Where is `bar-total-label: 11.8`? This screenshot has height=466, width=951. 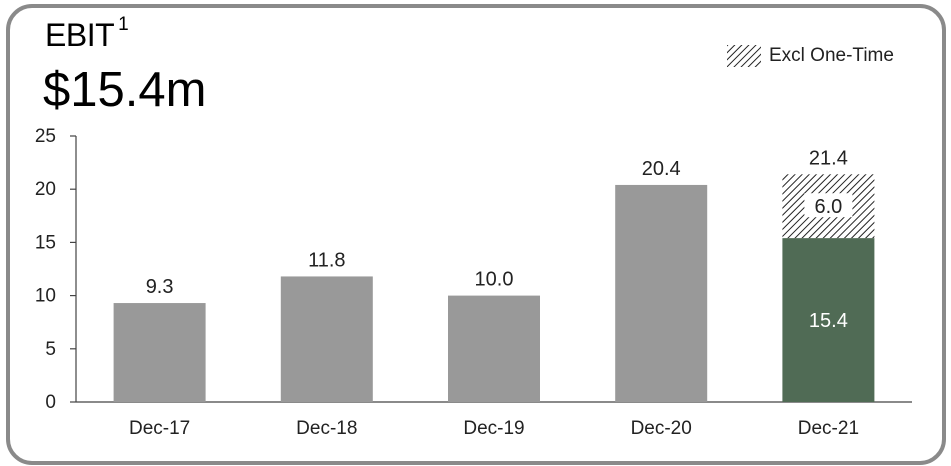 bar-total-label: 11.8 is located at coordinates (326, 260).